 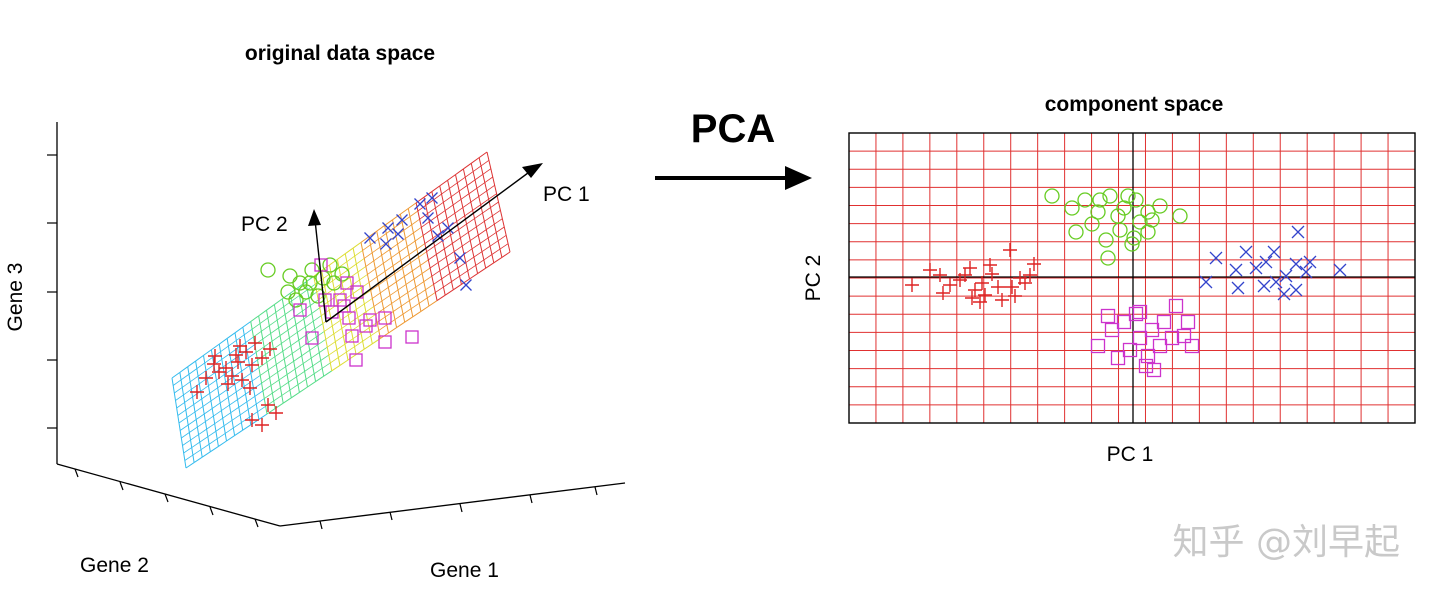 What do you see at coordinates (464, 570) in the screenshot?
I see `gene1-axis-label: Gene 1` at bounding box center [464, 570].